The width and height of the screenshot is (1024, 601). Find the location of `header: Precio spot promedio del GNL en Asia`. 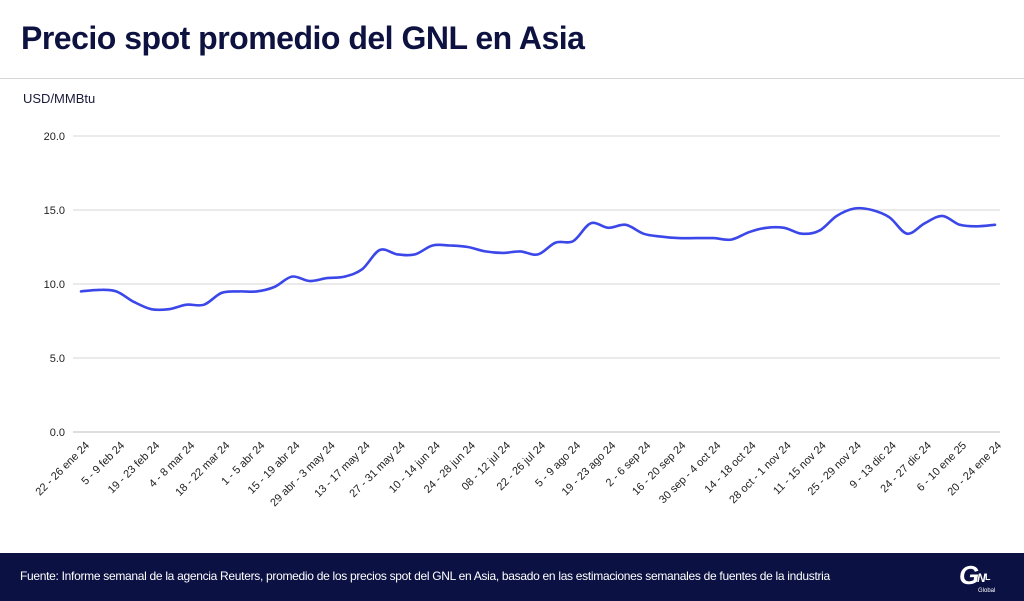

header: Precio spot promedio del GNL en Asia is located at coordinates (512, 39).